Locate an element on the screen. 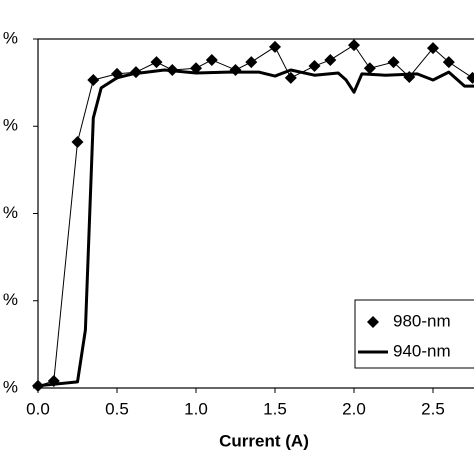 The image size is (474, 474). x-tick-label: 1.0 is located at coordinates (196, 408).